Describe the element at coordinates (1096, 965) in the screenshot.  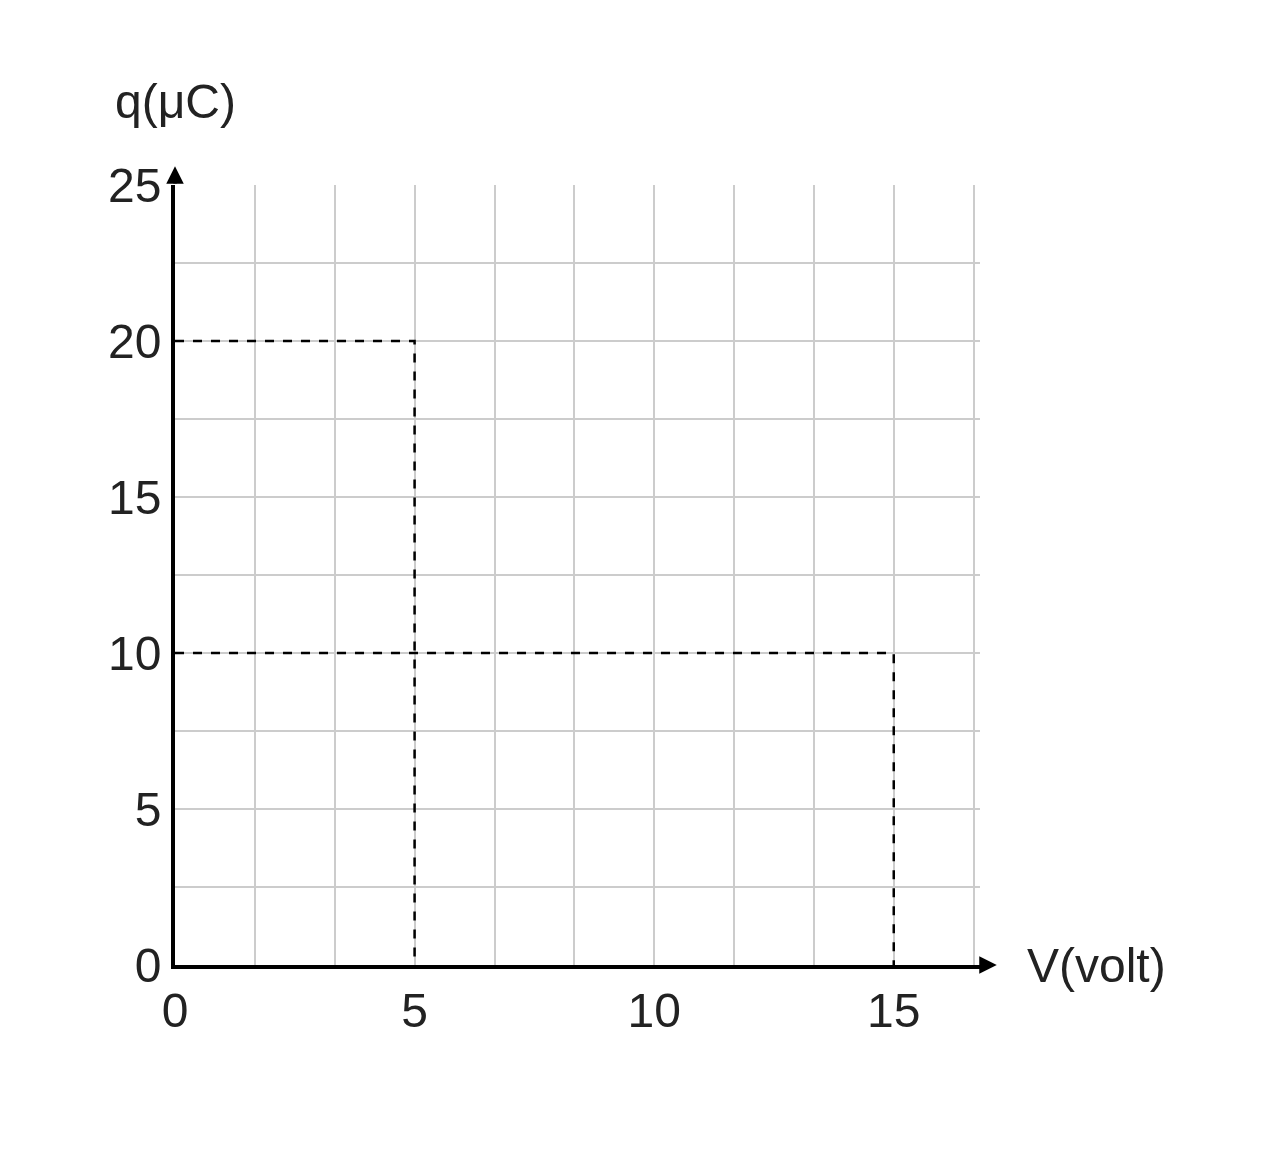
I see `x-axis-title: V(volt)` at that location.